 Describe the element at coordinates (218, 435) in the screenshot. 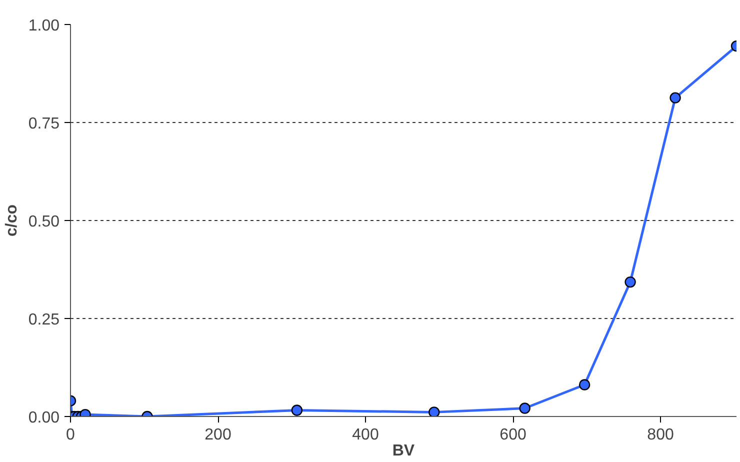

I see `x-tick-label: 200` at that location.